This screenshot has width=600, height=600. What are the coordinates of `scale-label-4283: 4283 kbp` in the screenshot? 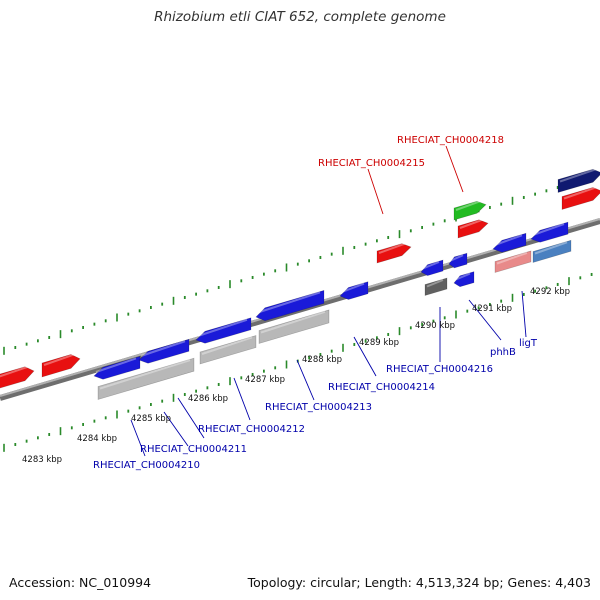 It's located at (42, 460).